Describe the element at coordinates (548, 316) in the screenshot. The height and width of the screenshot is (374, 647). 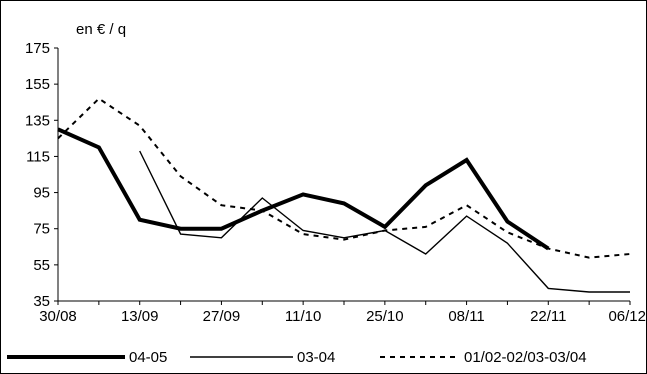
I see `x-tick-label: 22/11` at that location.